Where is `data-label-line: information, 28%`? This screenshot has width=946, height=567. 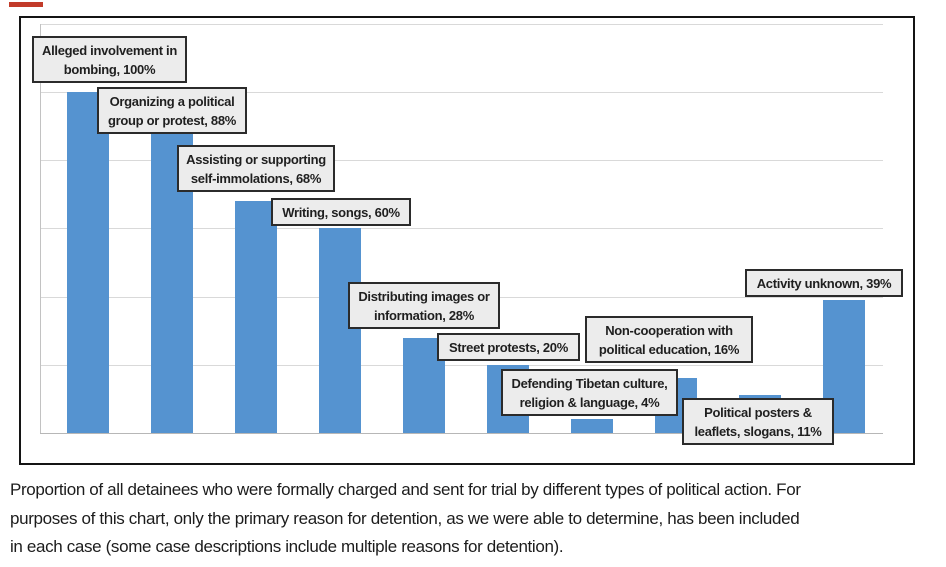 data-label-line: information, 28% is located at coordinates (424, 315).